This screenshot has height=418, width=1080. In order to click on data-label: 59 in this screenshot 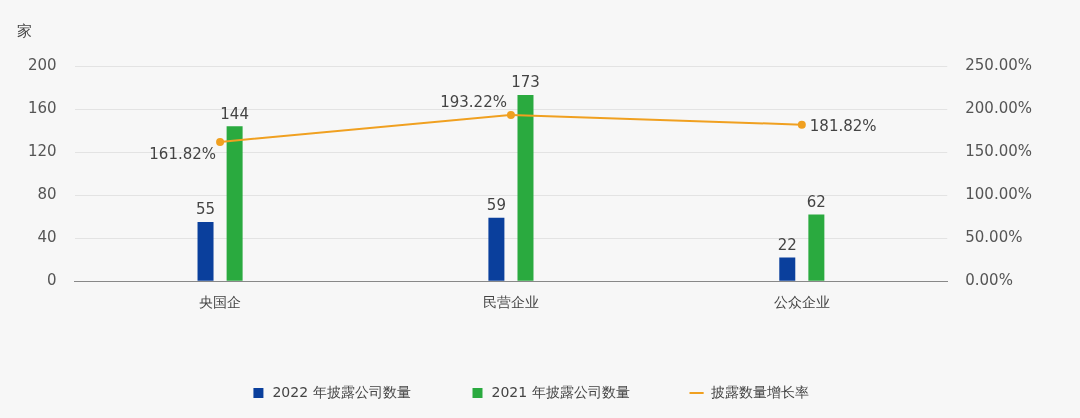, I will do `click(496, 205)`.